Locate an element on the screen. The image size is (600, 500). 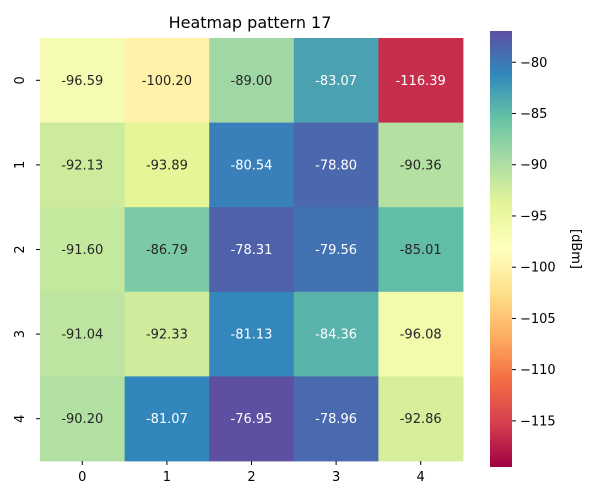
colorbar-tick-label: −80 is located at coordinates (533, 63).